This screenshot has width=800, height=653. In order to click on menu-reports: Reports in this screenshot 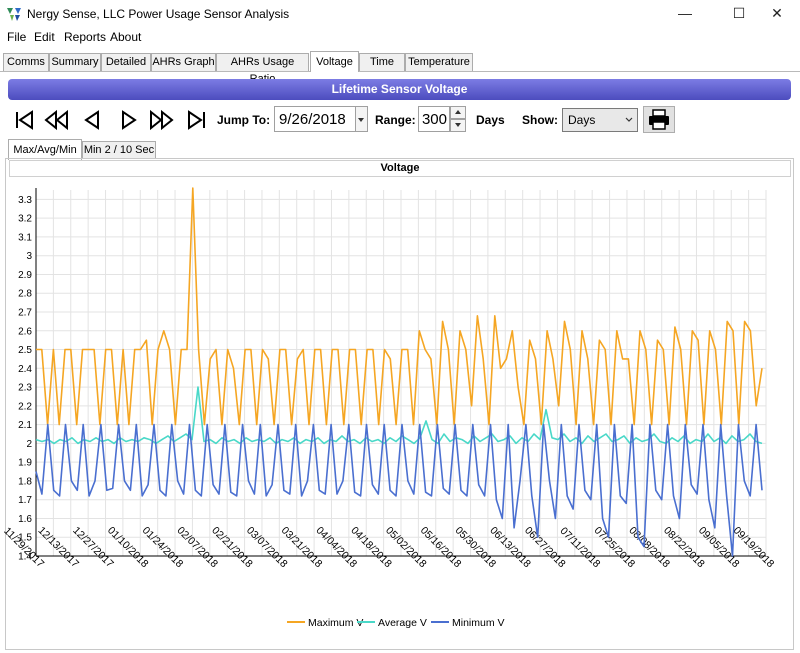, I will do `click(85, 37)`.